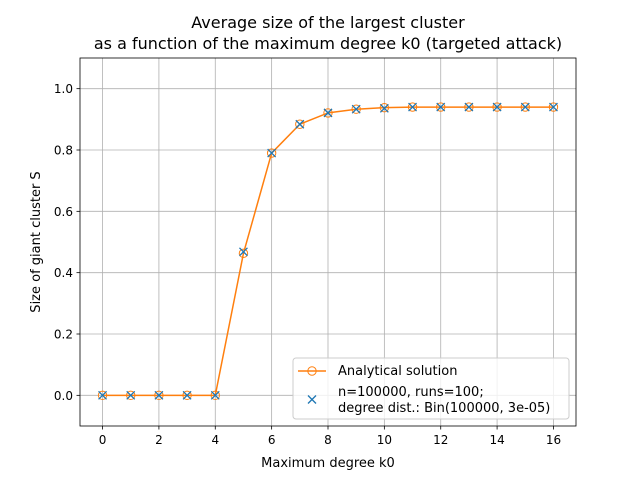 This screenshot has height=484, width=640. What do you see at coordinates (440, 440) in the screenshot?
I see `x-tick-label: 12` at bounding box center [440, 440].